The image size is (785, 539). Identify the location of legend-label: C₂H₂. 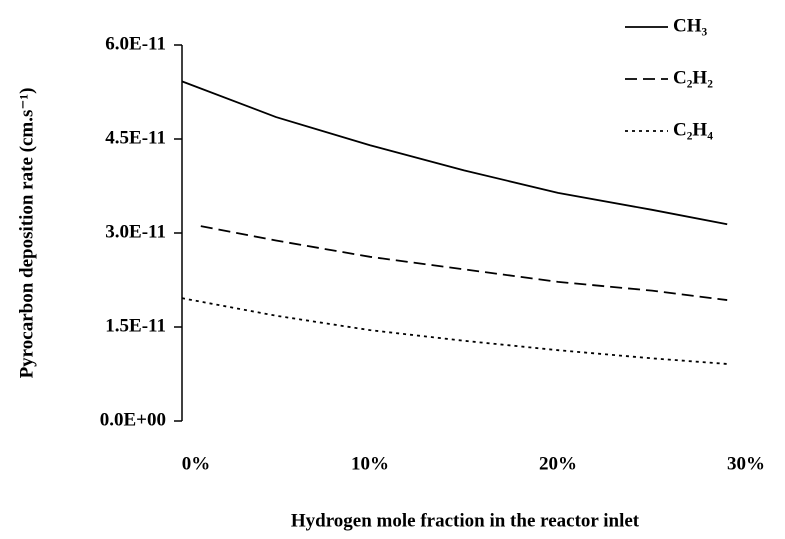
(693, 77).